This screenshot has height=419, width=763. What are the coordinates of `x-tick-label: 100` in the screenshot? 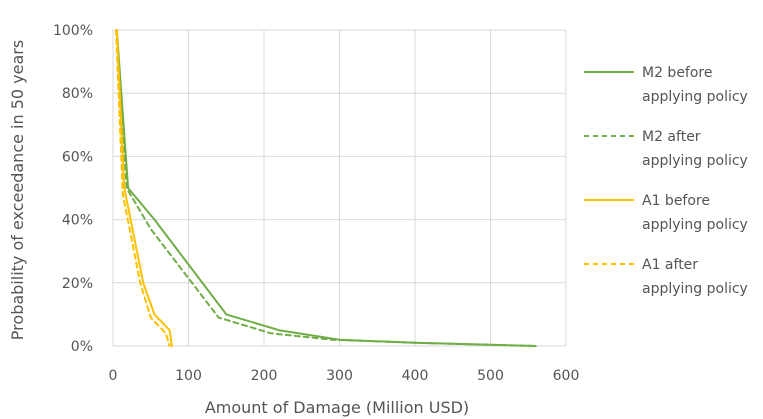 It's located at (188, 376).